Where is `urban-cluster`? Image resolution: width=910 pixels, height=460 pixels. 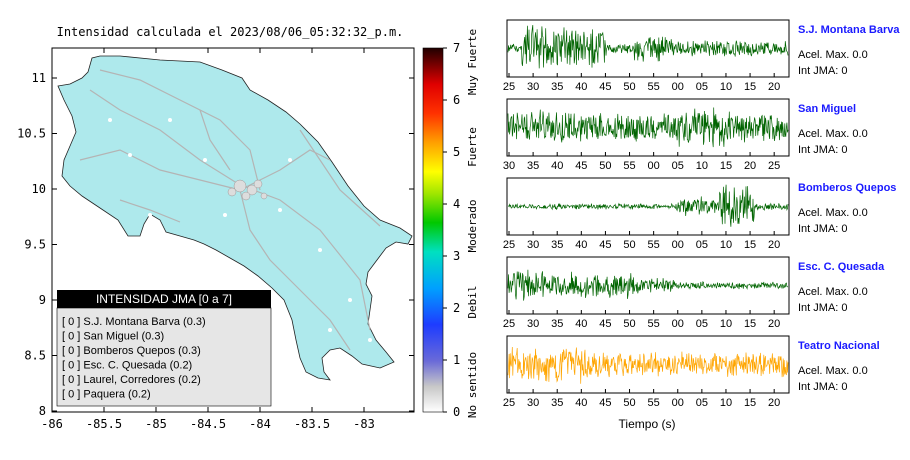 urban-cluster is located at coordinates (247, 190).